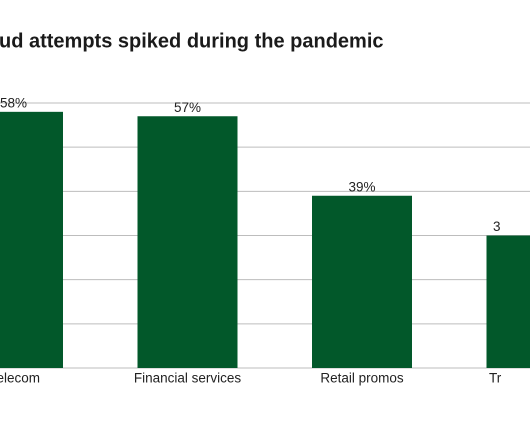 The image size is (530, 442). What do you see at coordinates (187, 107) in the screenshot?
I see `value-label: 57%` at bounding box center [187, 107].